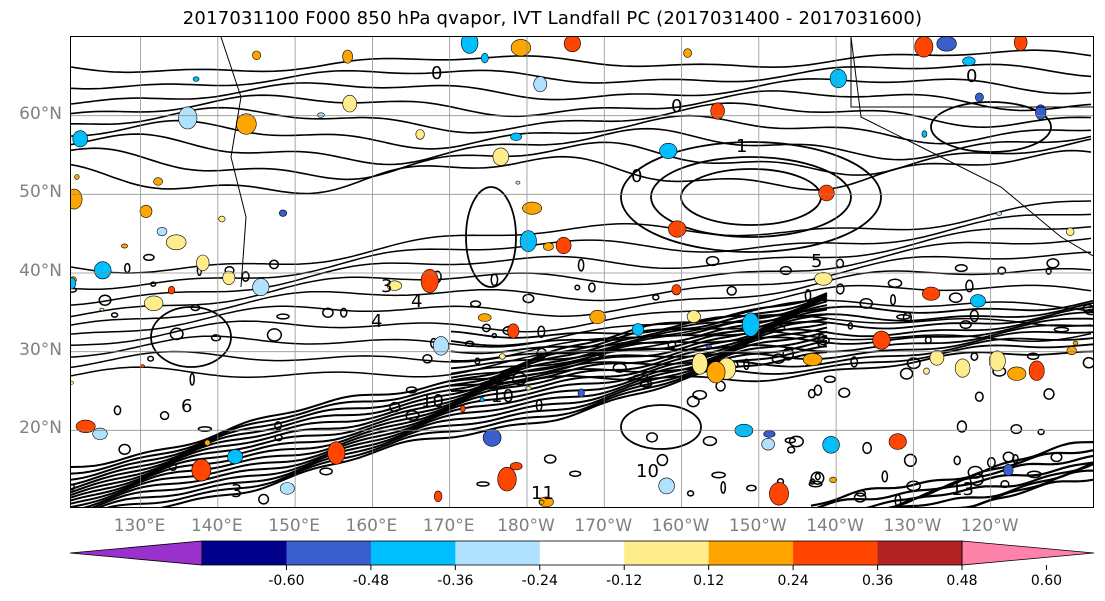  Describe the element at coordinates (233, 162) in the screenshot. I see `coastline-kamchatka` at that location.